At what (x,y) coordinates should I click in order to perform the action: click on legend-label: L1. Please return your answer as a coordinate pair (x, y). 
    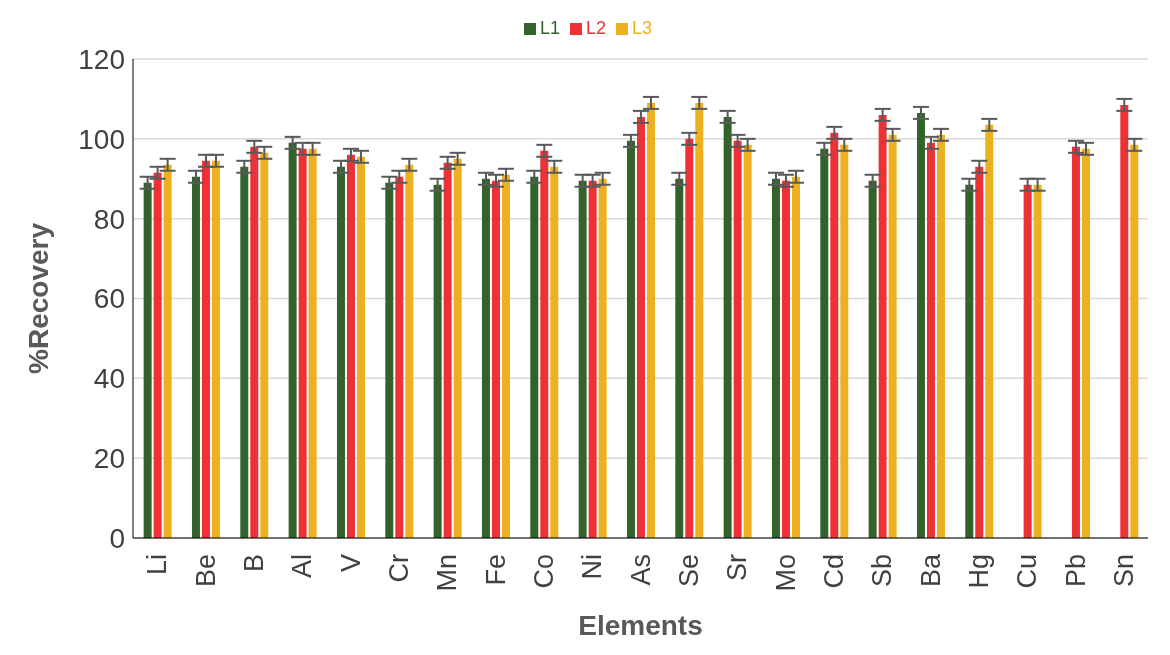
    Looking at the image, I should click on (549, 28).